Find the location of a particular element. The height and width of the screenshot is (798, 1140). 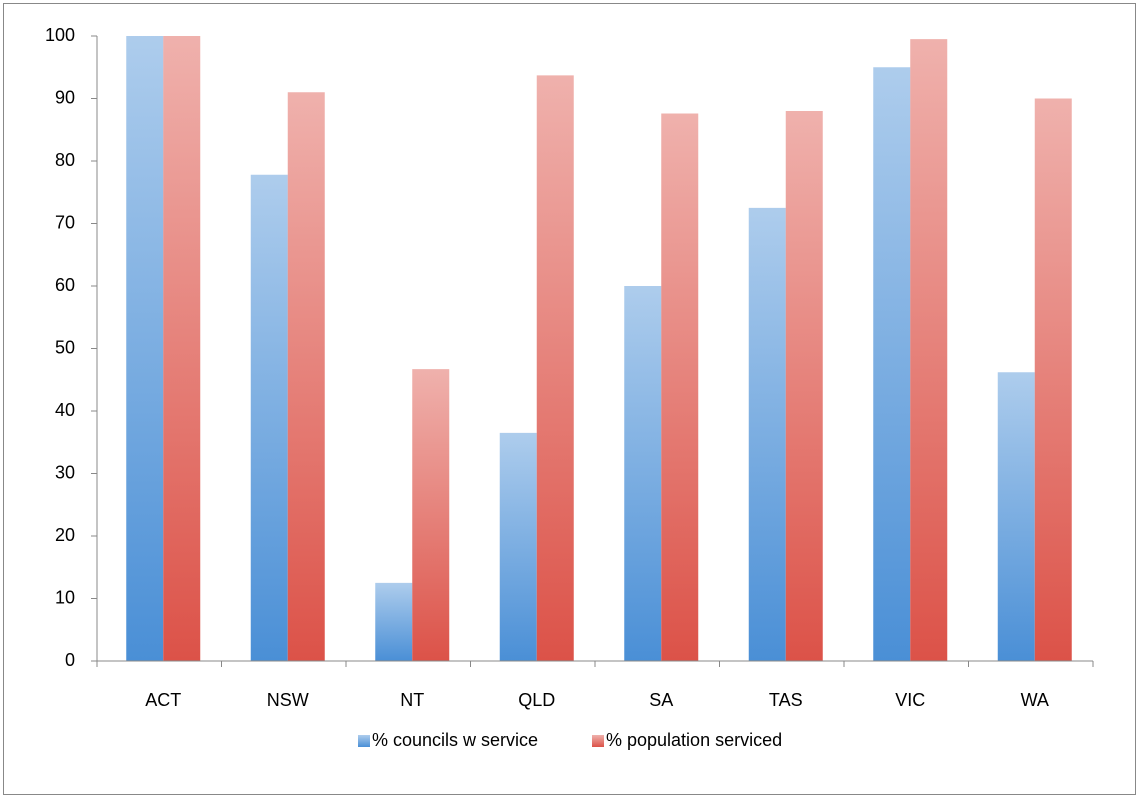

y-tick-label: 20 is located at coordinates (65, 535).